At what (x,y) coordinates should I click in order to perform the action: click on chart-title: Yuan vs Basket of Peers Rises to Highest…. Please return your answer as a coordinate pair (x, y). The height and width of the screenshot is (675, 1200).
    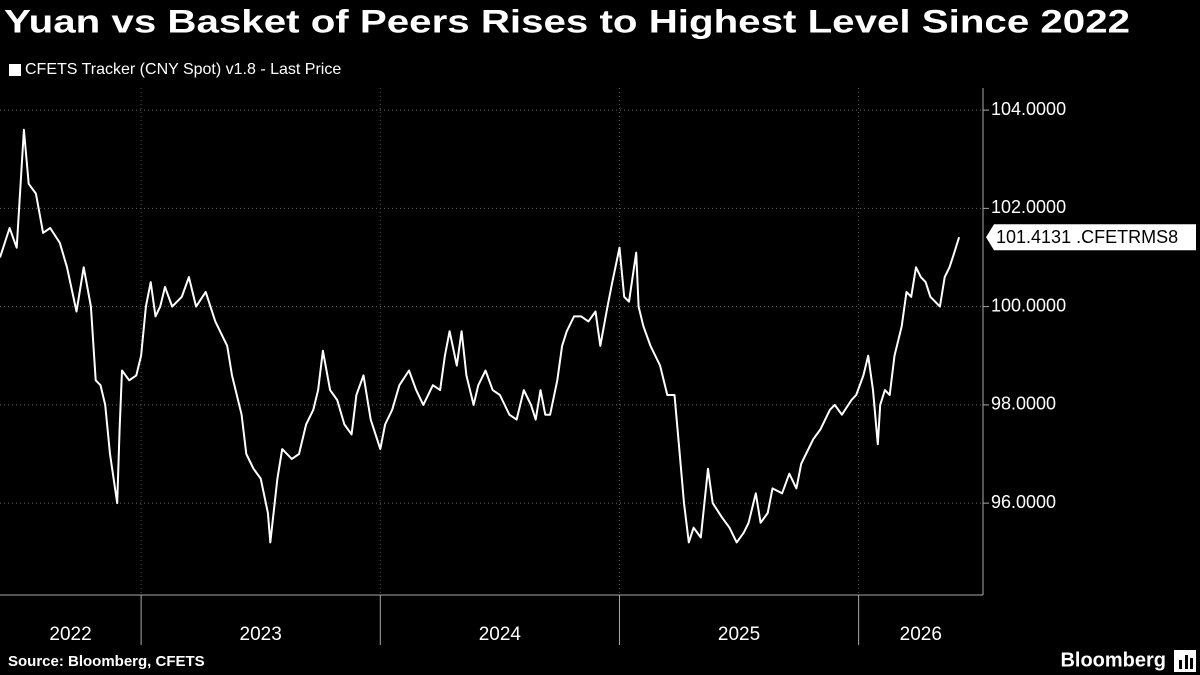
    Looking at the image, I should click on (567, 21).